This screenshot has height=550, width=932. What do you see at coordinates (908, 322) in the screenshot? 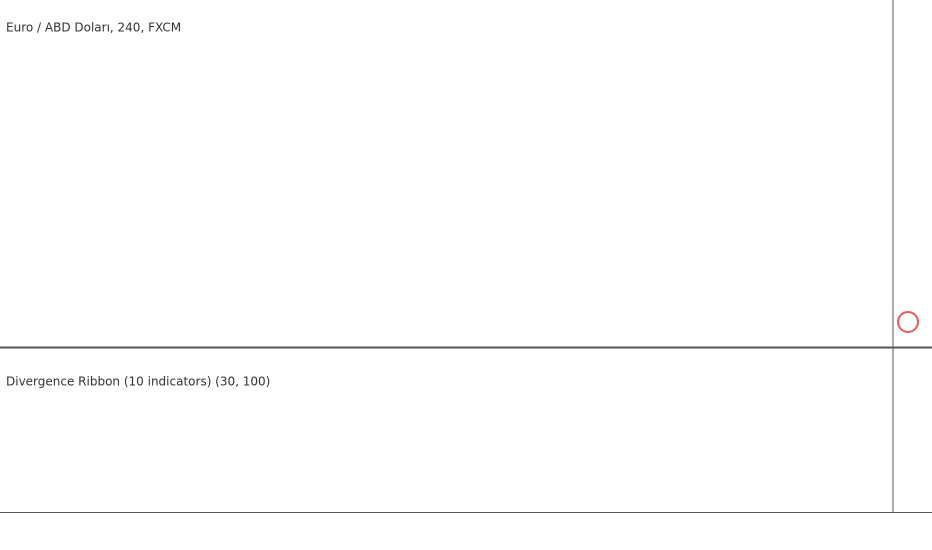
I see `logo` at bounding box center [908, 322].